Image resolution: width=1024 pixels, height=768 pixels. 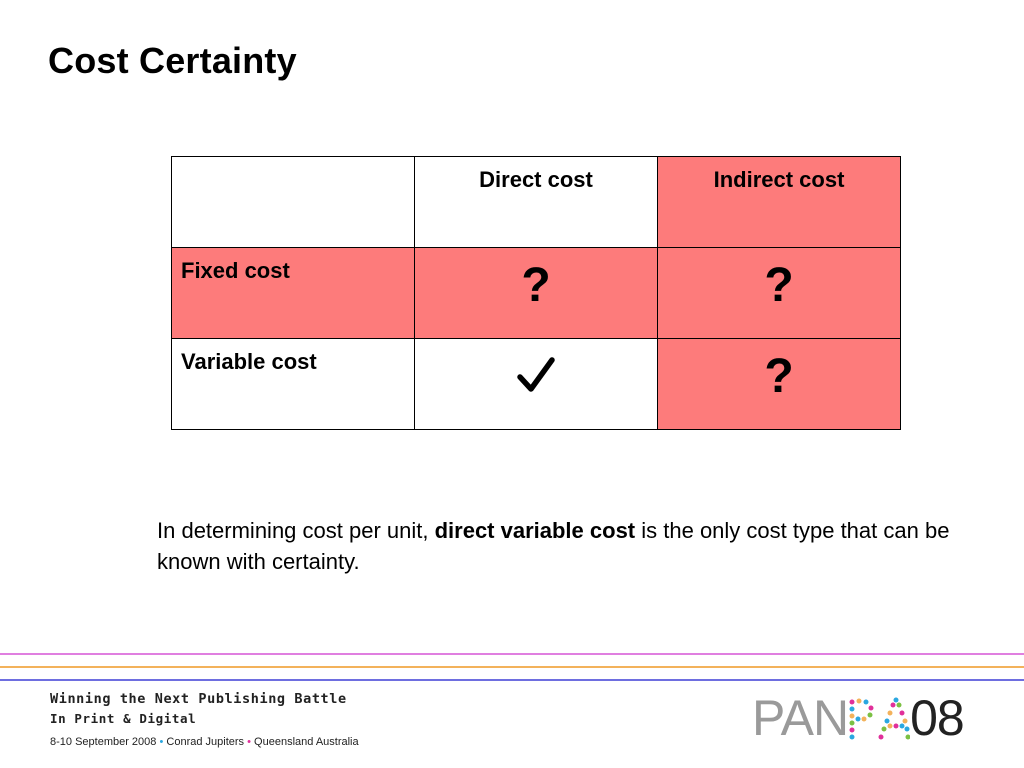 What do you see at coordinates (536, 374) in the screenshot?
I see `checkmark-icon-svg` at bounding box center [536, 374].